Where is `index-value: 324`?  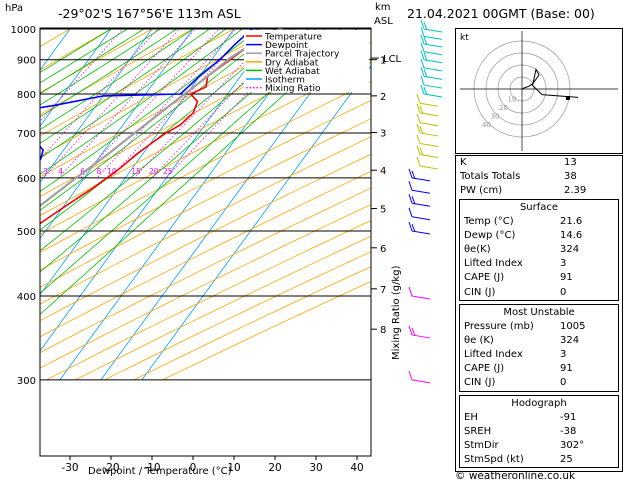
index-value: 324 is located at coordinates (570, 340).